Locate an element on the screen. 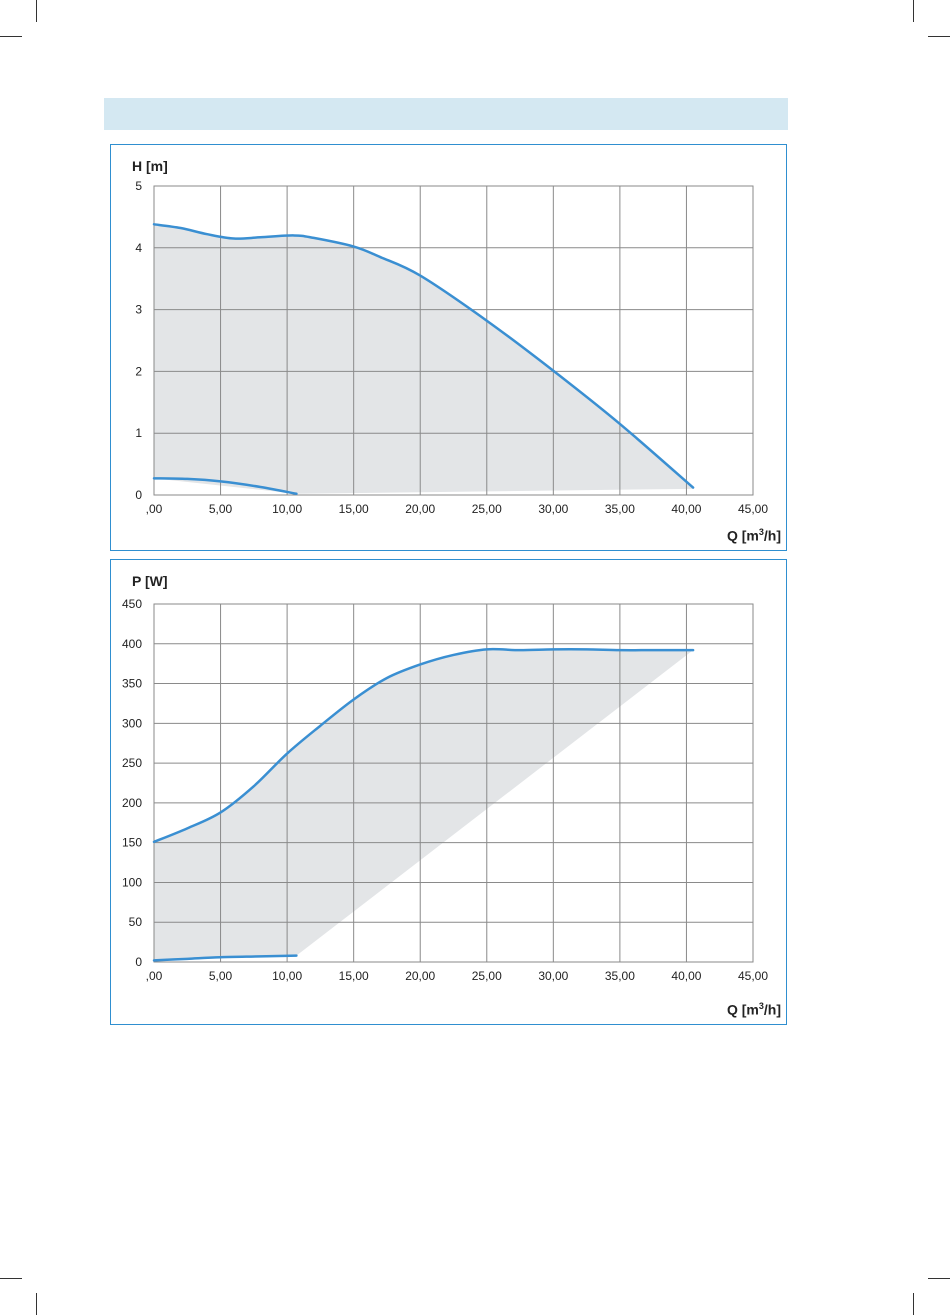  y-tick-label: 200 is located at coordinates (132, 803).